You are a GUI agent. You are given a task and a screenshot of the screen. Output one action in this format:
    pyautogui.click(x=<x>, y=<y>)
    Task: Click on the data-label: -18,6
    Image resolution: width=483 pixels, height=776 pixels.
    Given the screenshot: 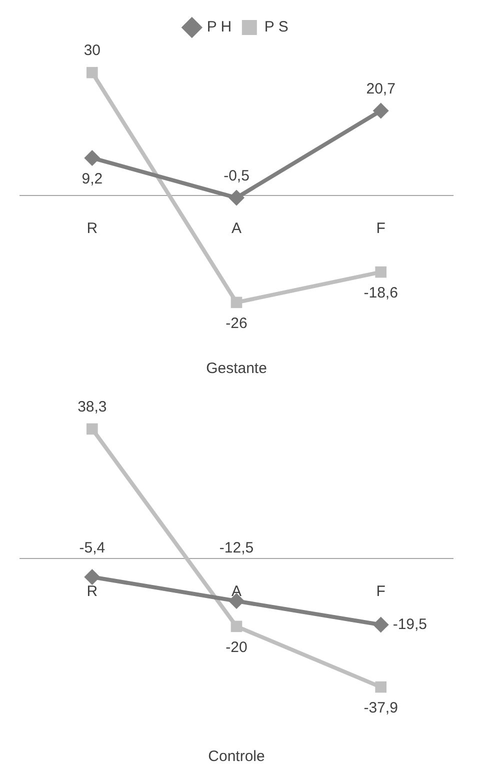 What is the action you would take?
    pyautogui.click(x=381, y=293)
    